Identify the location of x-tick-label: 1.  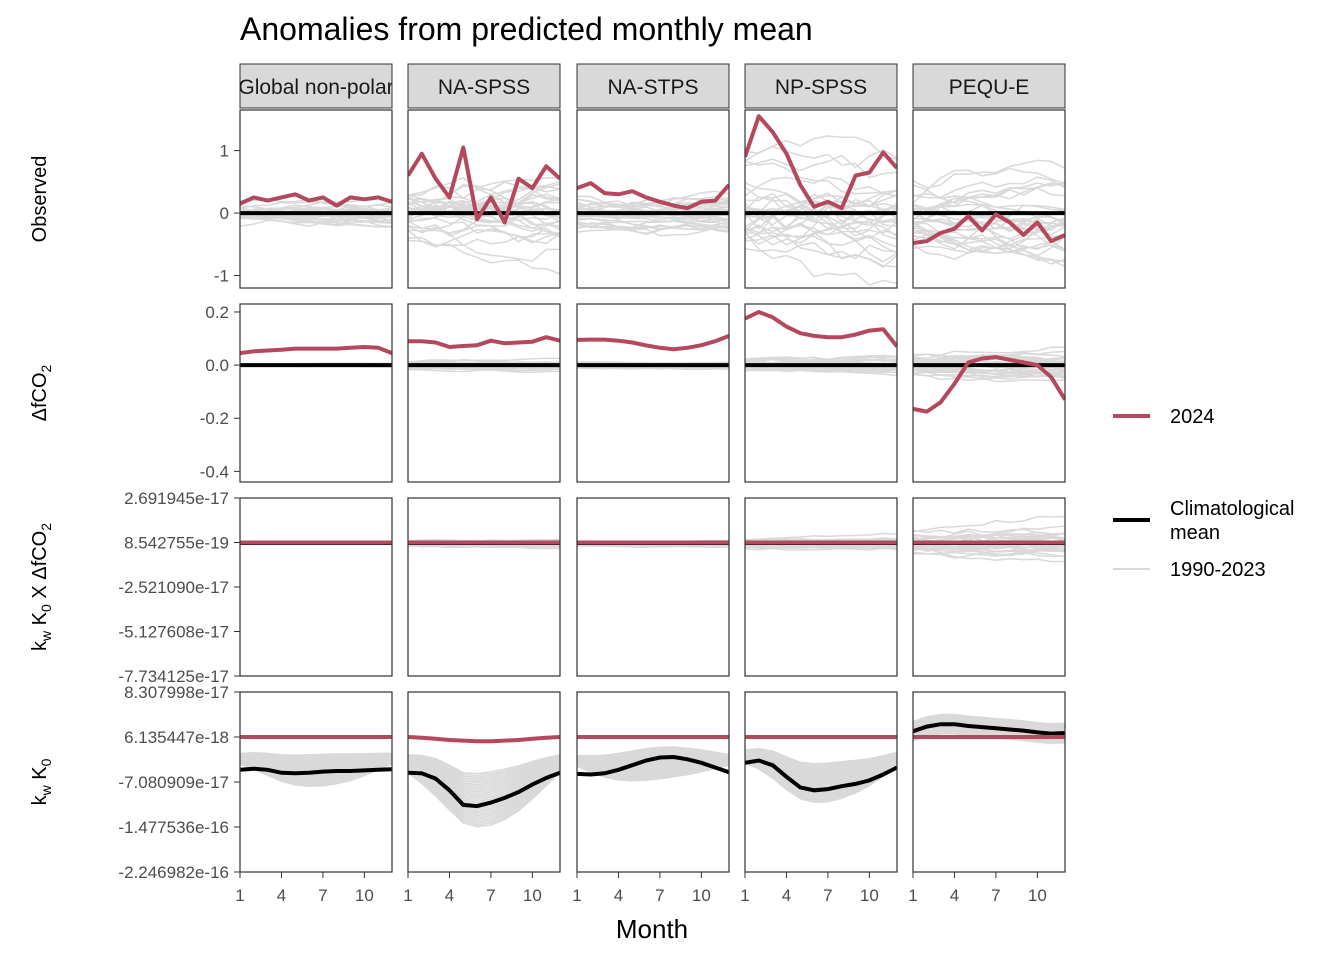
(576, 895).